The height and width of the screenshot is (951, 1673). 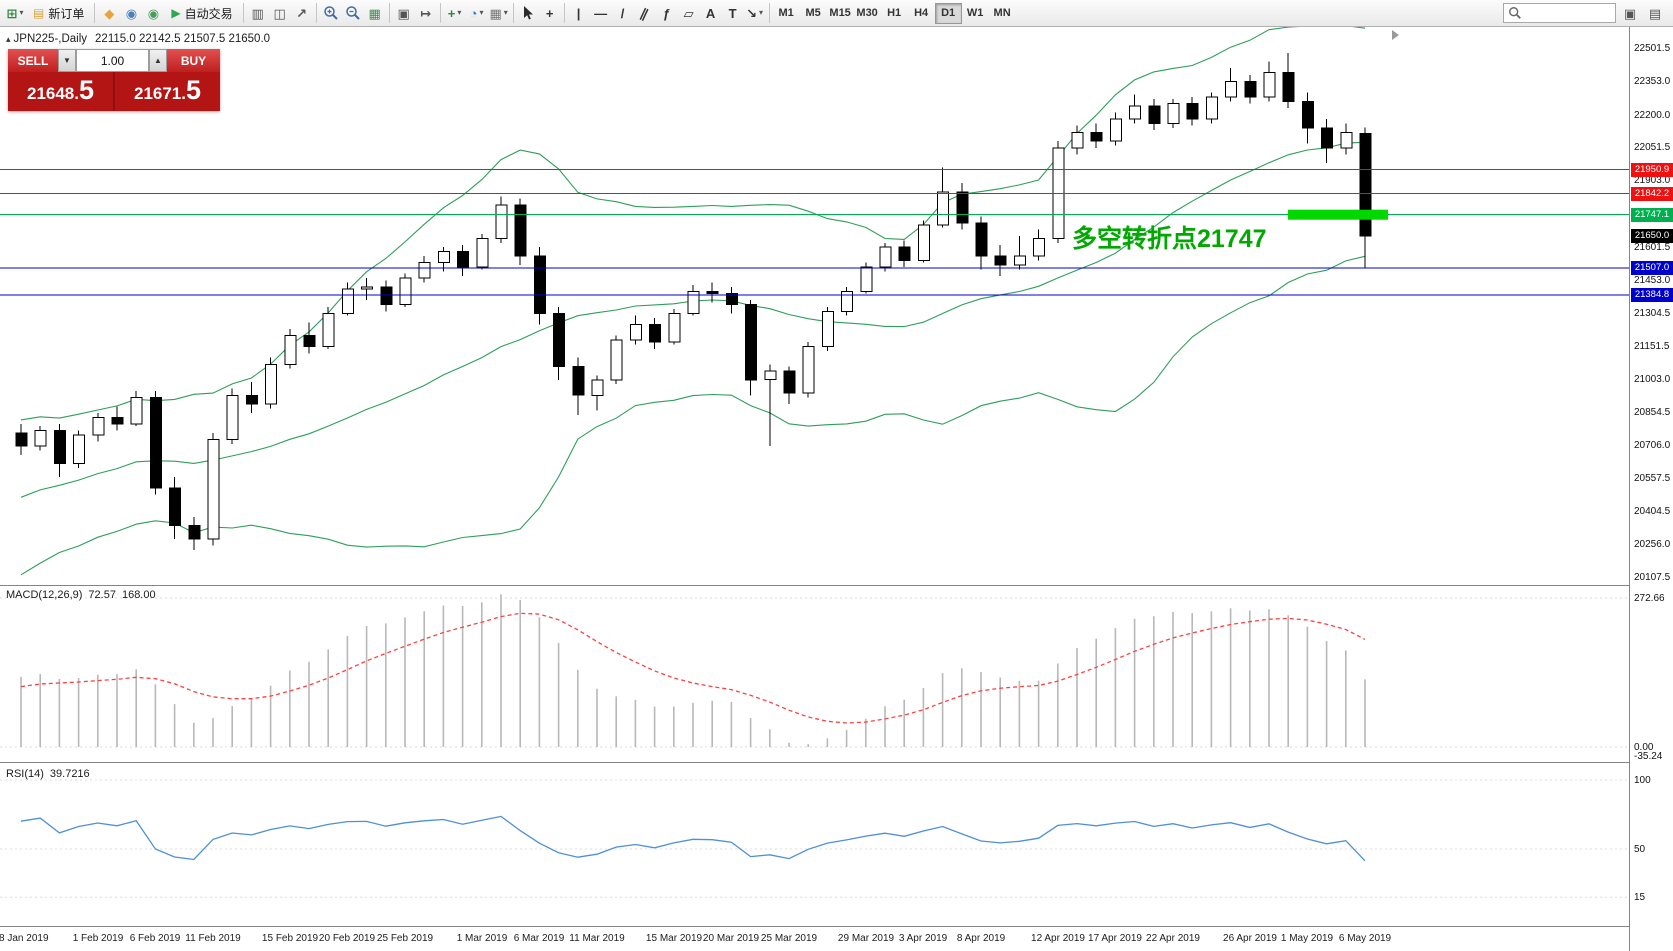 I want to click on zoom-in-icon, so click(x=331, y=13).